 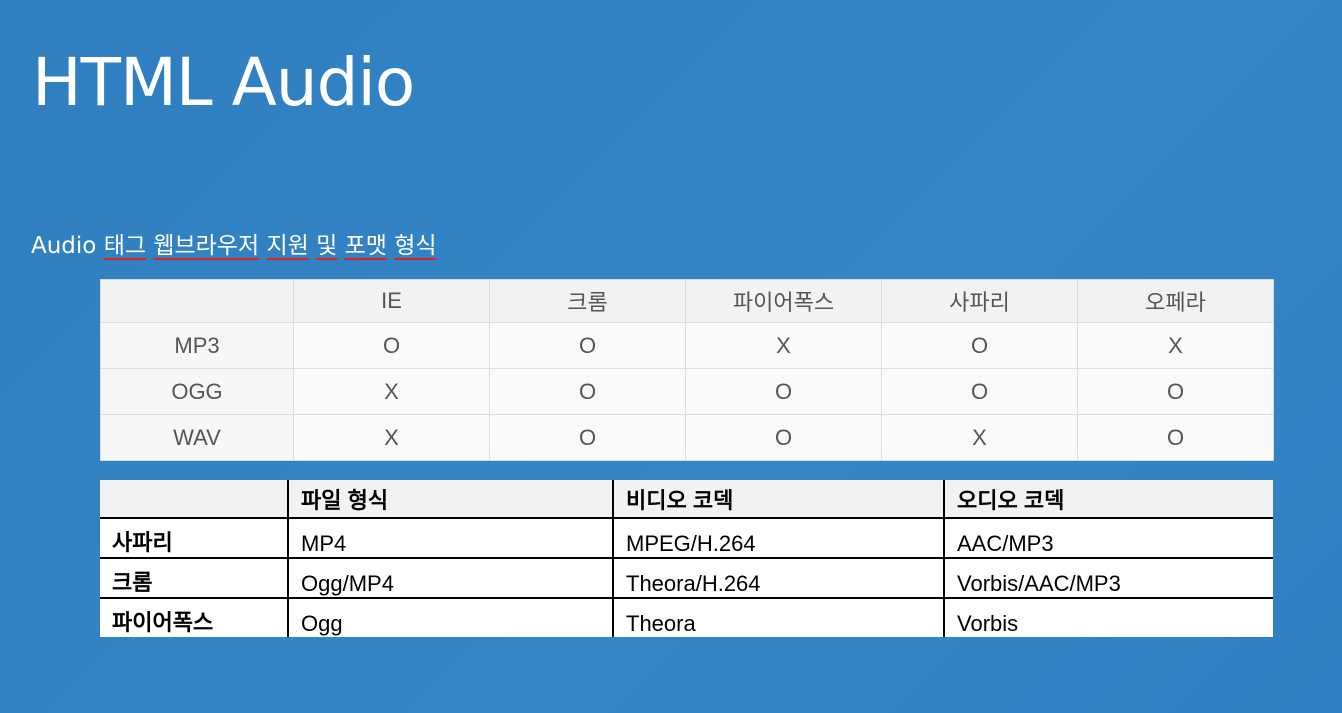 I want to click on subtitle-prefix: Audio, so click(x=64, y=246).